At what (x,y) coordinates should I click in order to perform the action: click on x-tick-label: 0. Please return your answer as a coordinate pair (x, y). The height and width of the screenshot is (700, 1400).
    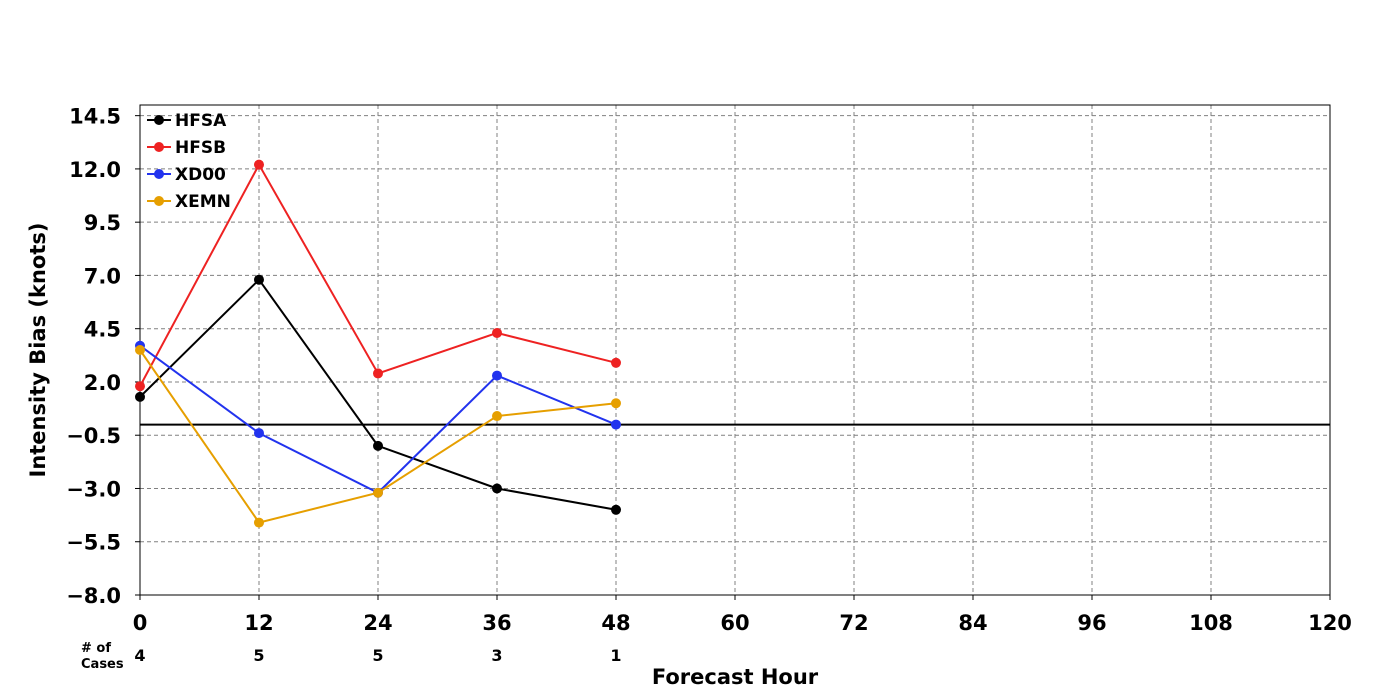
    Looking at the image, I should click on (140, 623).